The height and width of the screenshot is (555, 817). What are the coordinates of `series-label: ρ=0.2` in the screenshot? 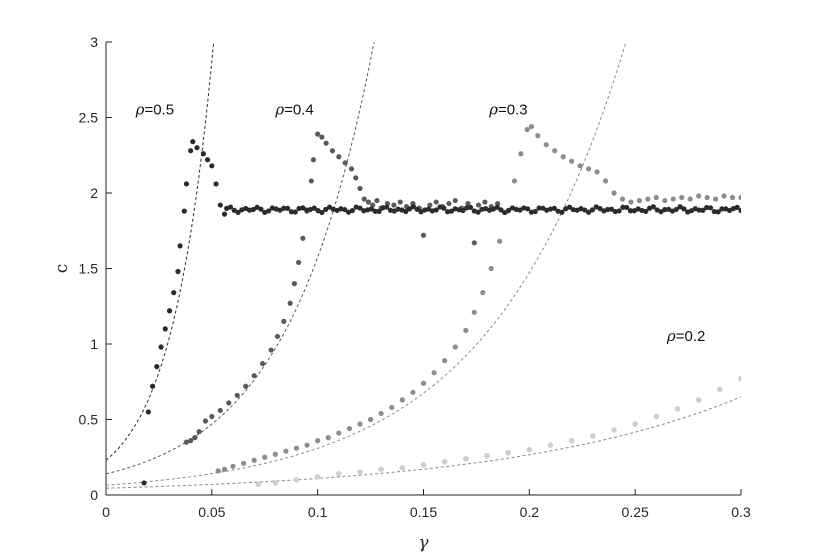 It's located at (685, 336).